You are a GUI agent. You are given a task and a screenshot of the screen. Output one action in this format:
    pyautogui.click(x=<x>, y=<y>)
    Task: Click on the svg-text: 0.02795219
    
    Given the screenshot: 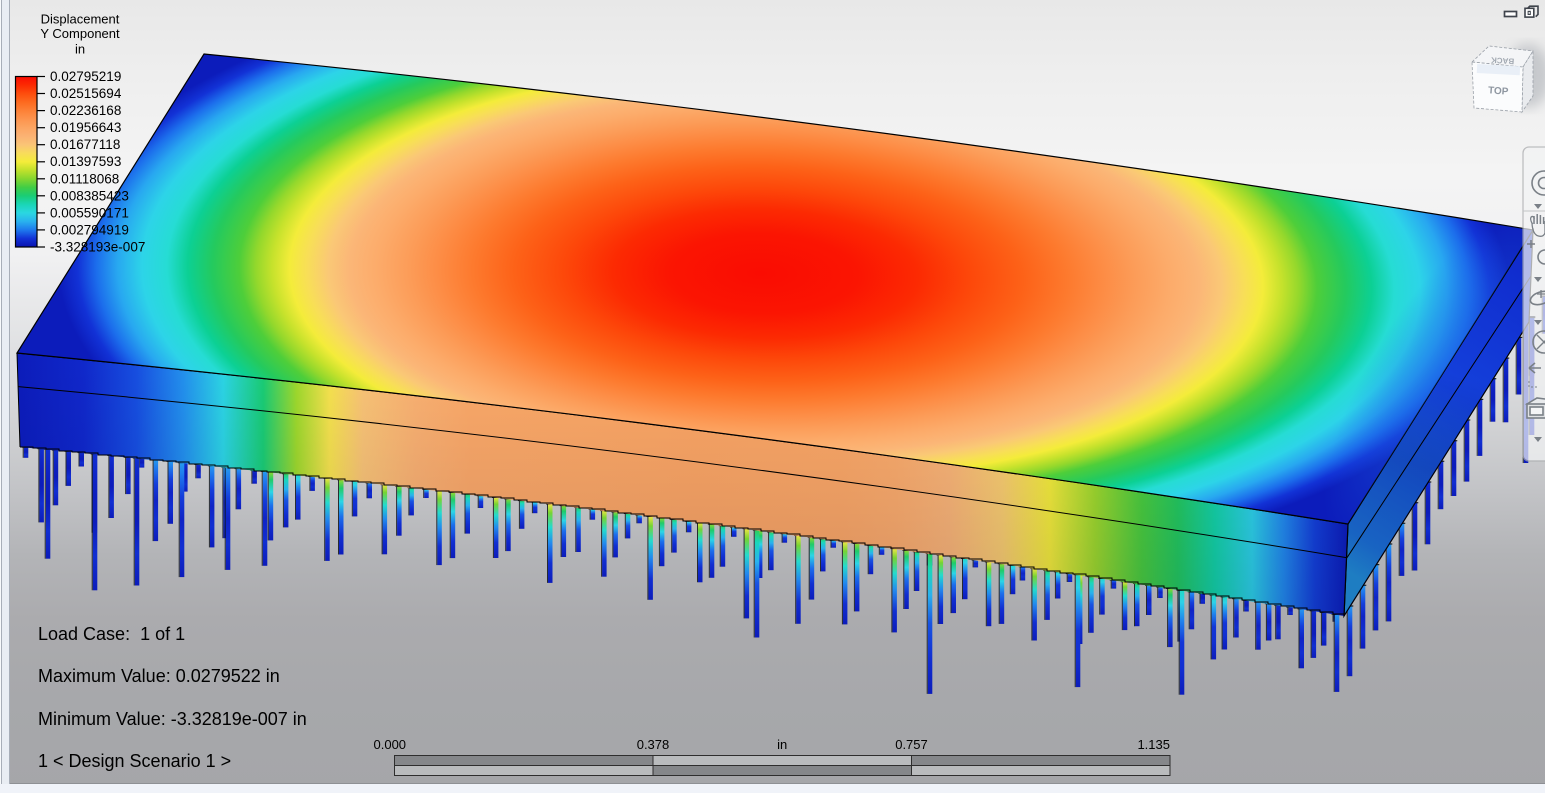 What is the action you would take?
    pyautogui.click(x=85, y=76)
    